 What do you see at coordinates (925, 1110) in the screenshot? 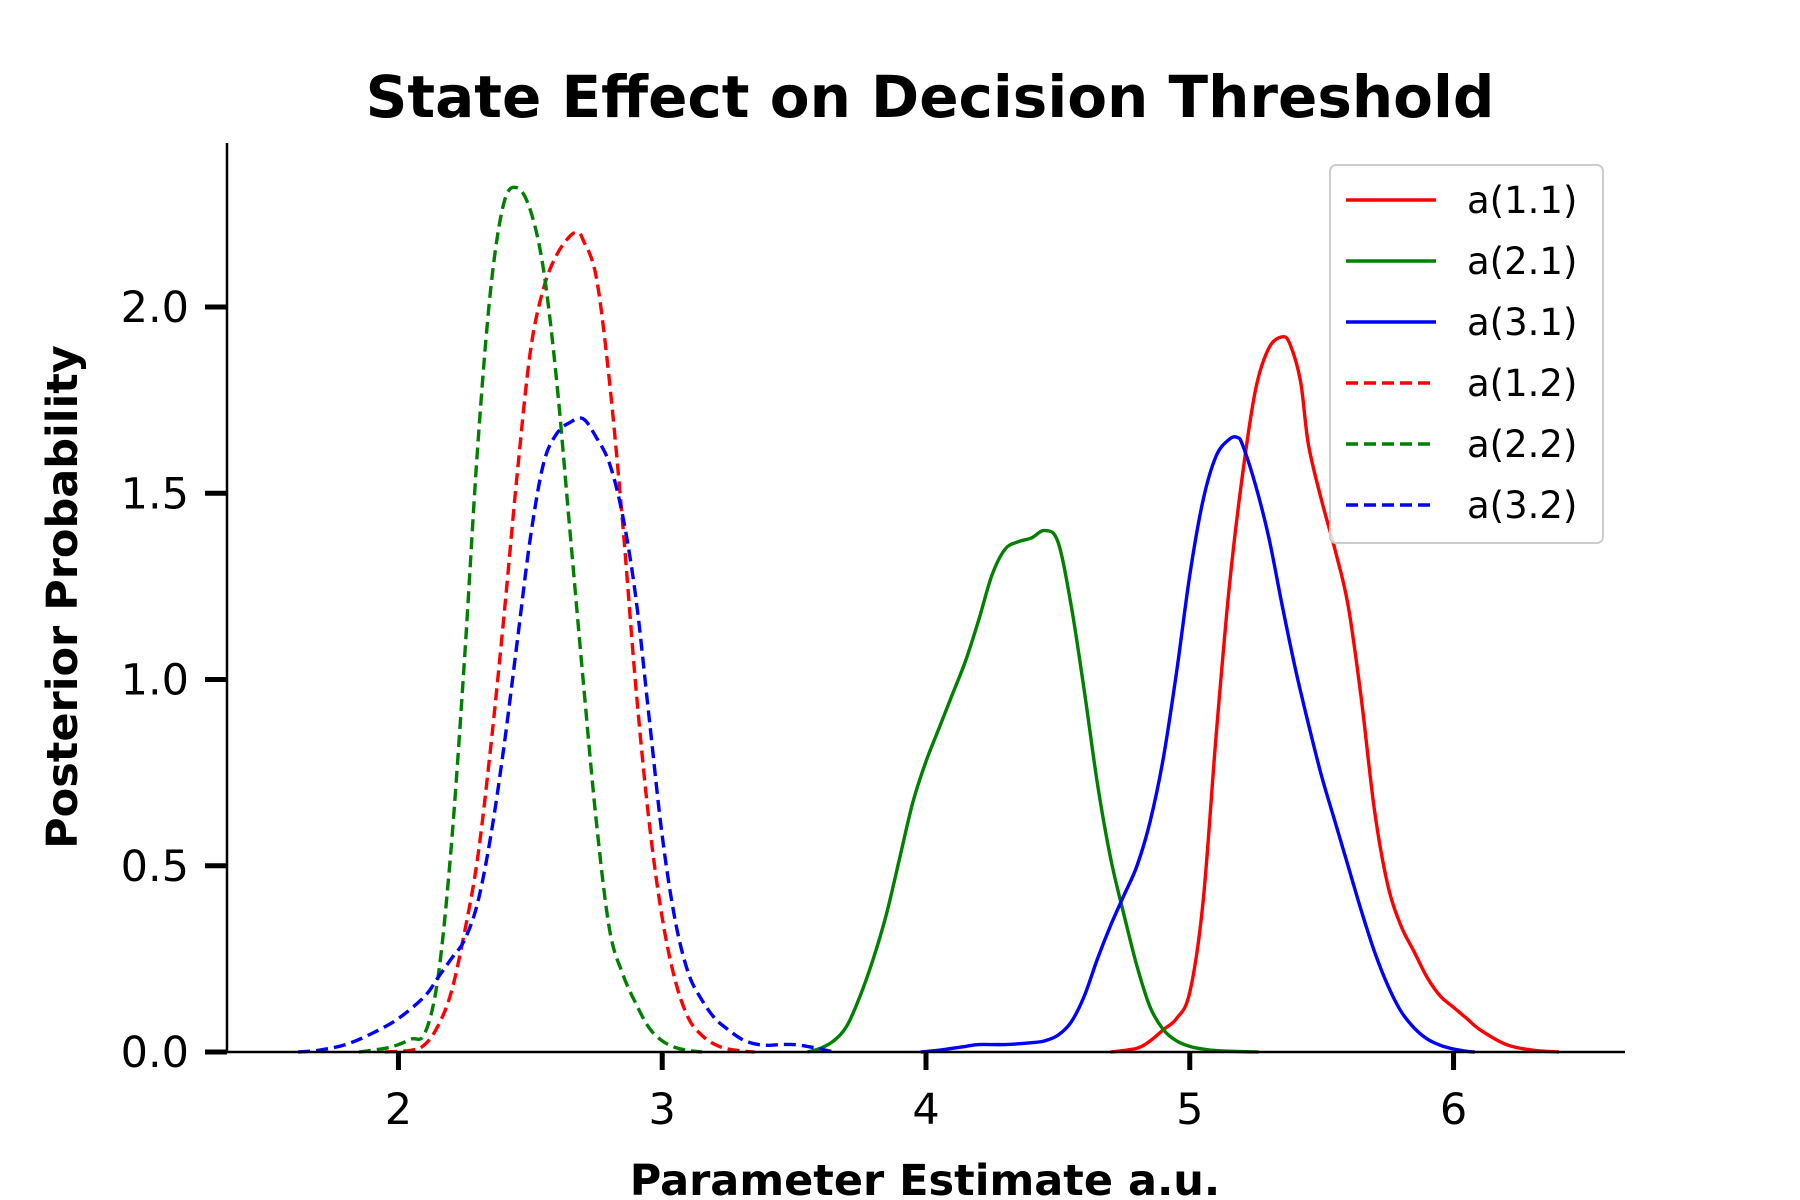
I see `x-tick-label: 4` at bounding box center [925, 1110].